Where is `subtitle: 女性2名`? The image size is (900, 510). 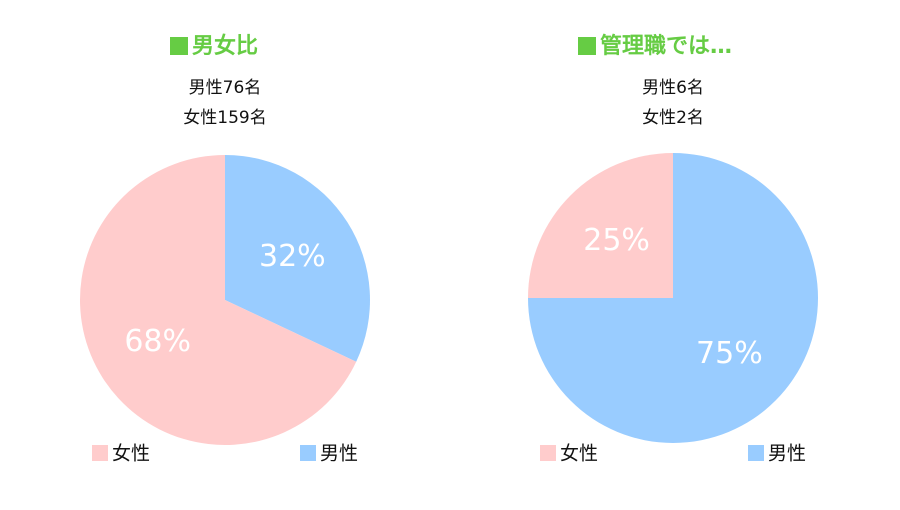 subtitle: 女性2名 is located at coordinates (673, 118).